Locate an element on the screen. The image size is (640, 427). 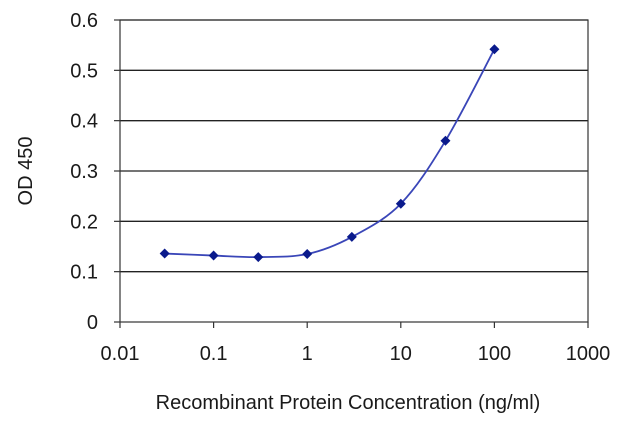
y-tick-label: 0.1 is located at coordinates (84, 273).